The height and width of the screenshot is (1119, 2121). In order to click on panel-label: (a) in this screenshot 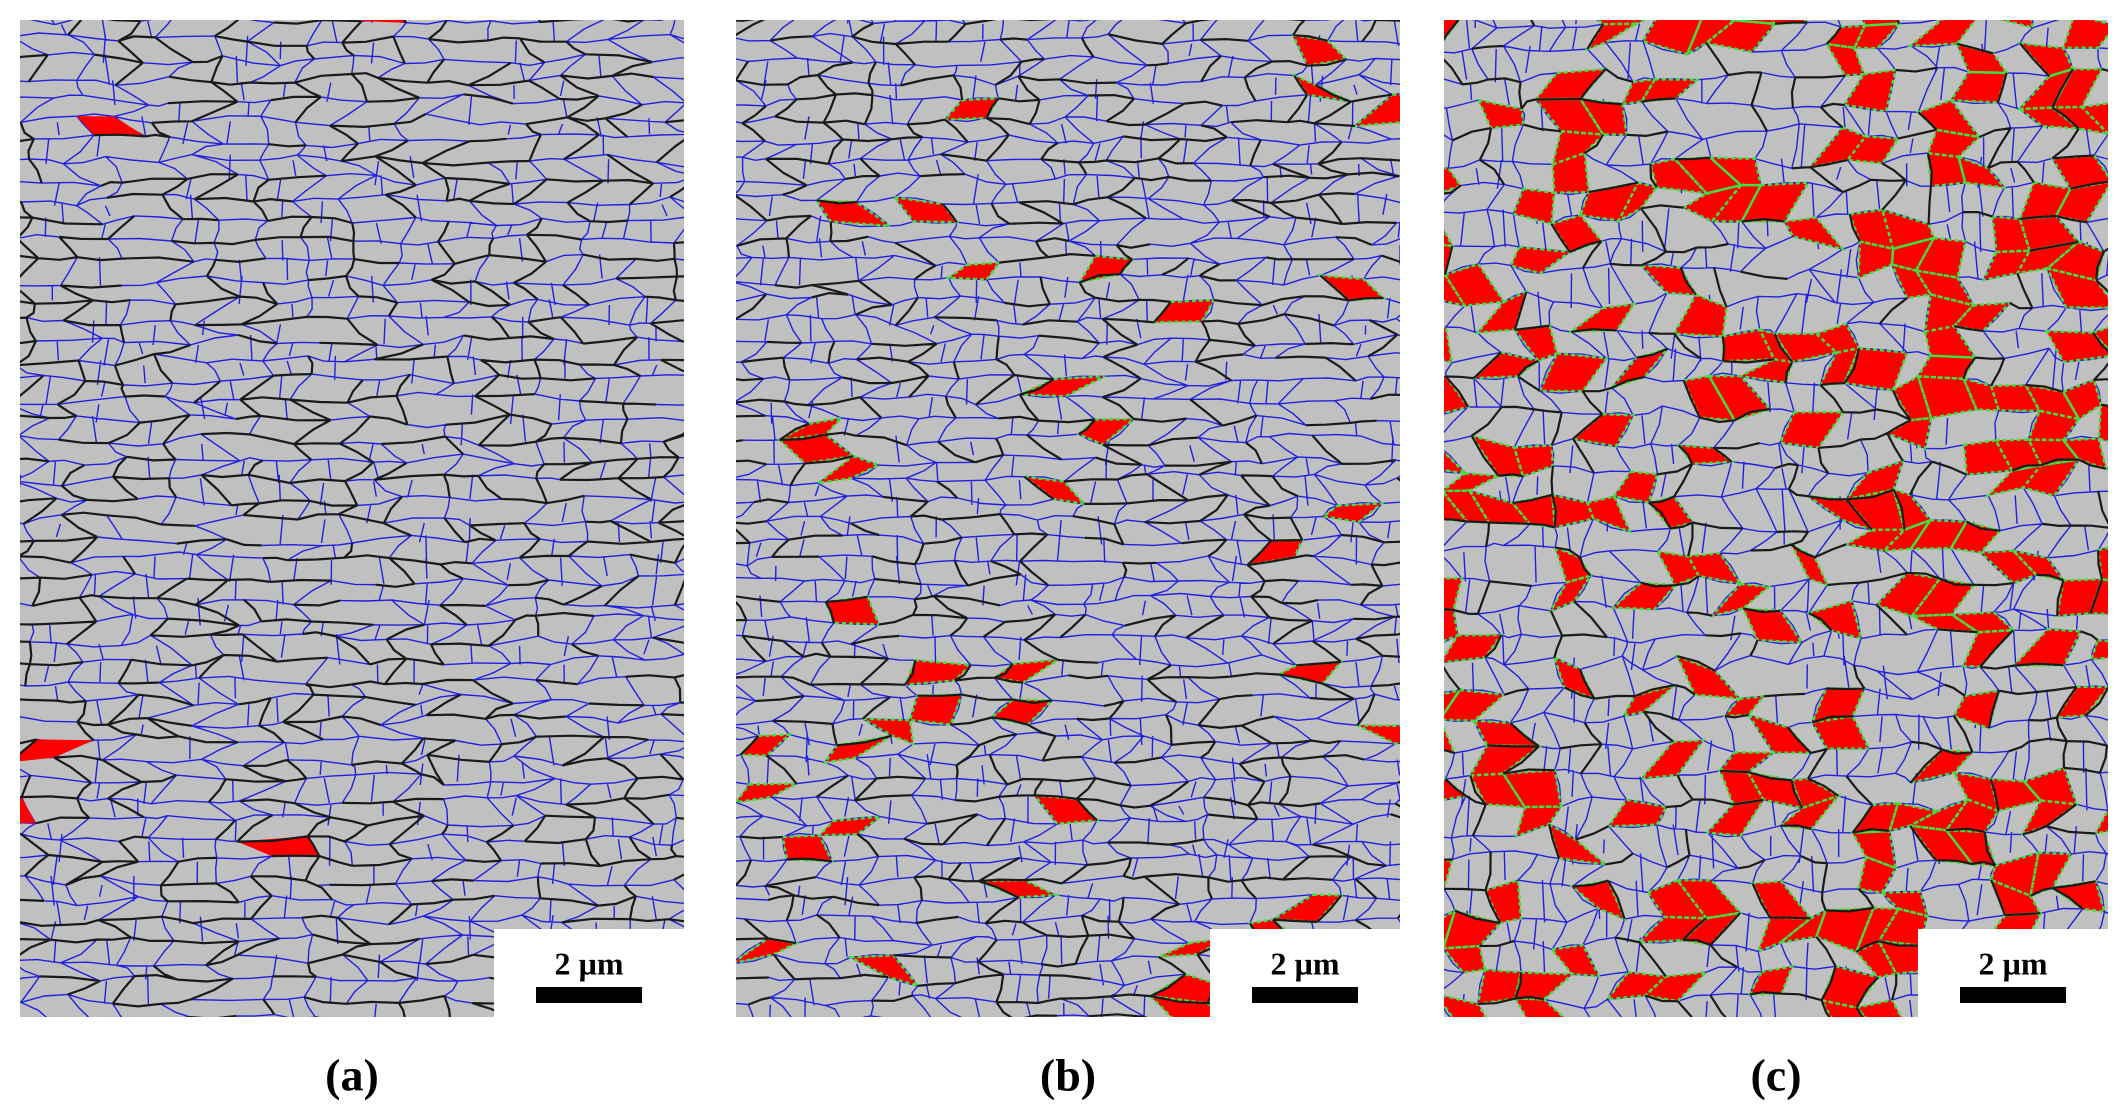, I will do `click(352, 1075)`.